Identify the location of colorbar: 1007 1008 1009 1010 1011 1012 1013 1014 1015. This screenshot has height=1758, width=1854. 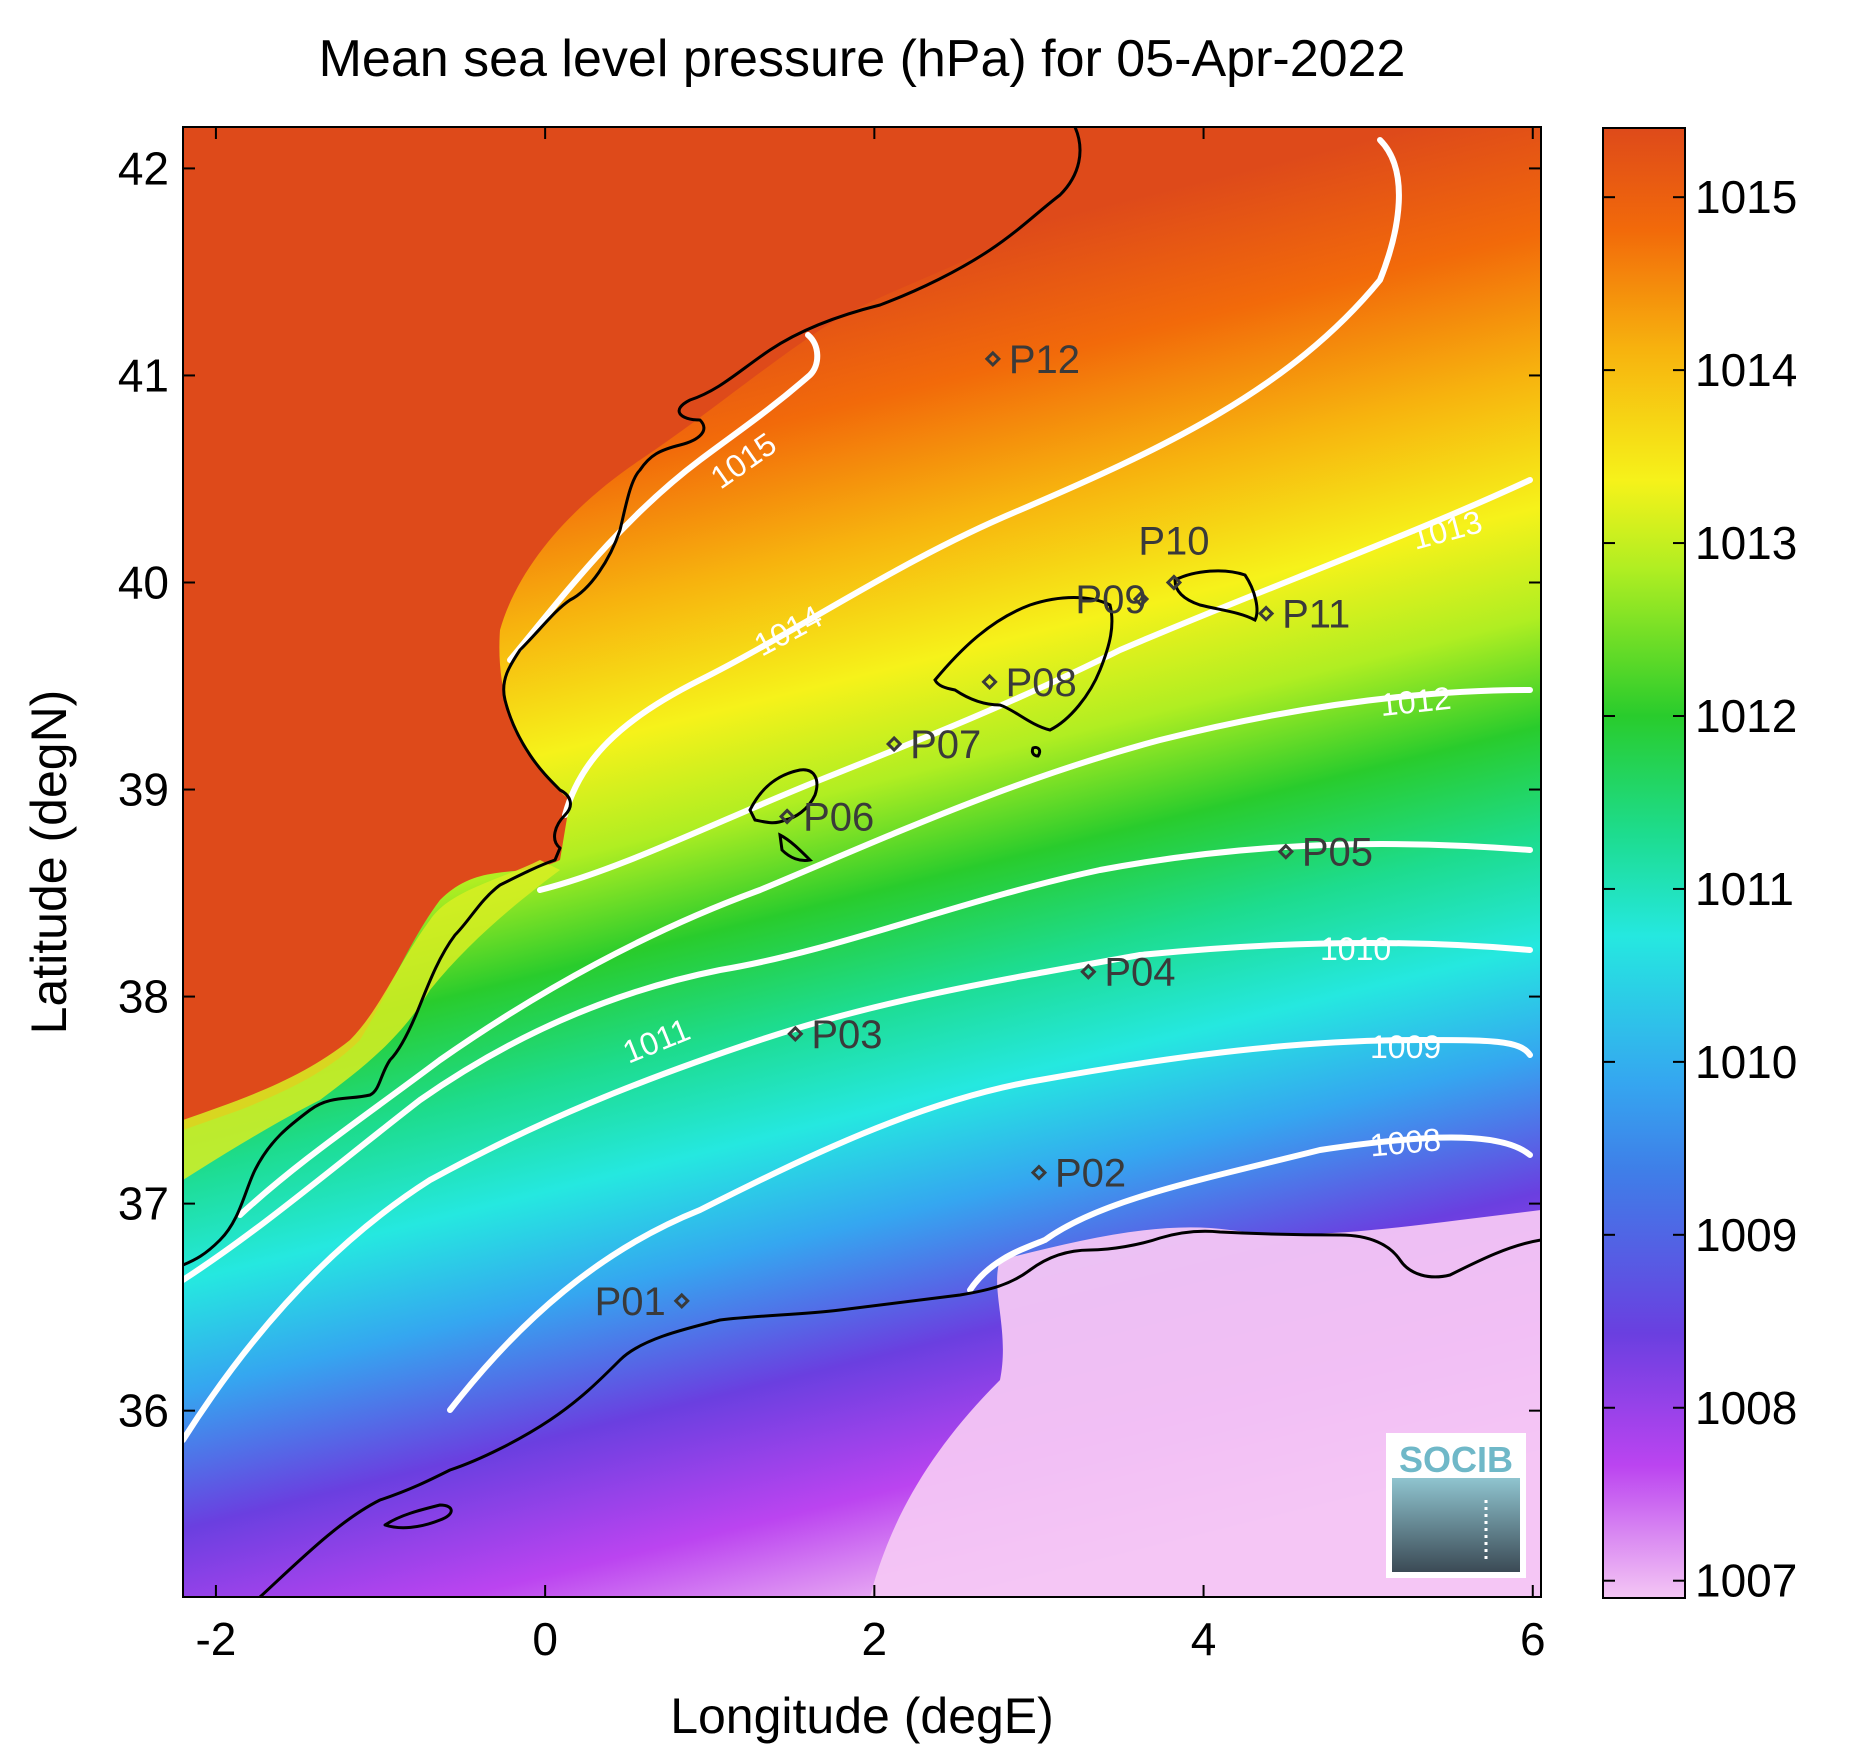
(1699, 867).